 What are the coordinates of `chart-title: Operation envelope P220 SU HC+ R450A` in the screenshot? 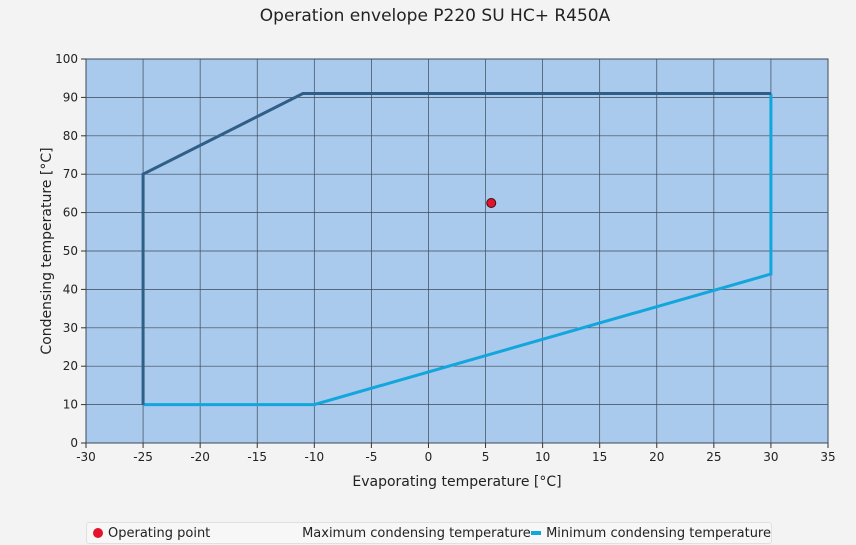 It's located at (435, 16).